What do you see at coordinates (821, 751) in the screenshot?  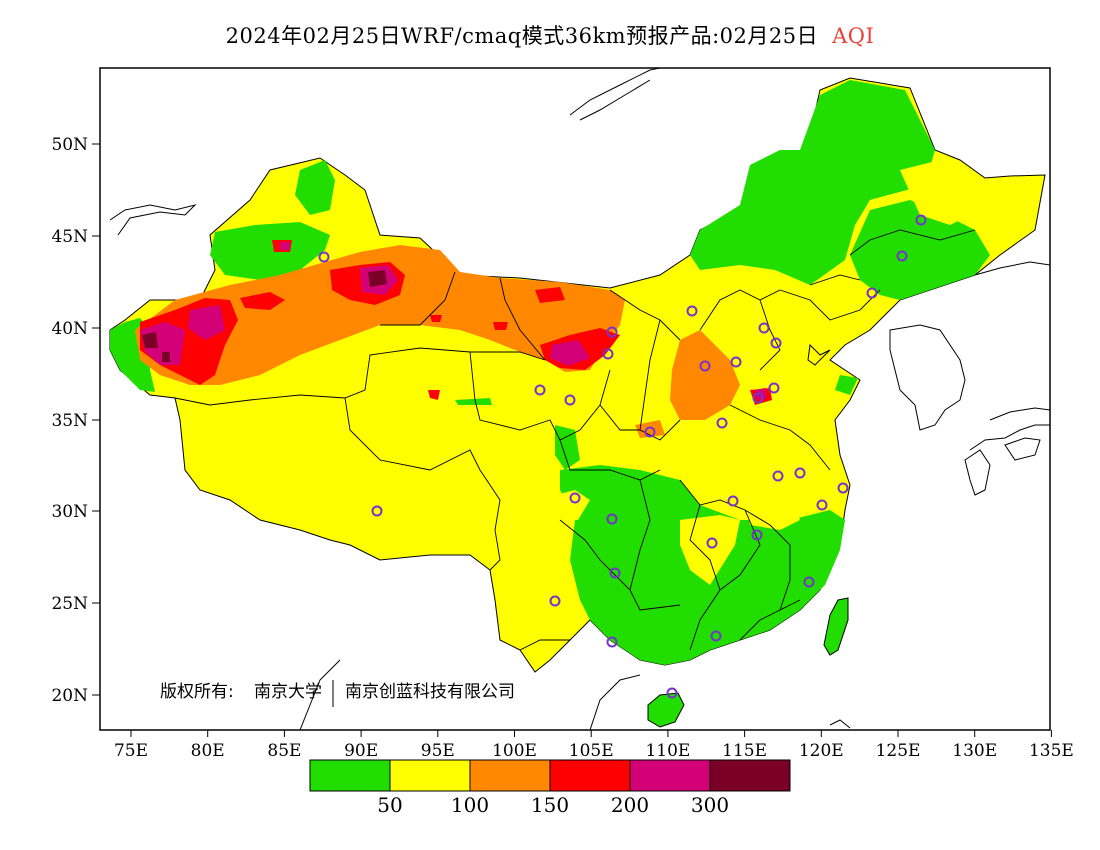 I see `lon-tick-label: 120E` at bounding box center [821, 751].